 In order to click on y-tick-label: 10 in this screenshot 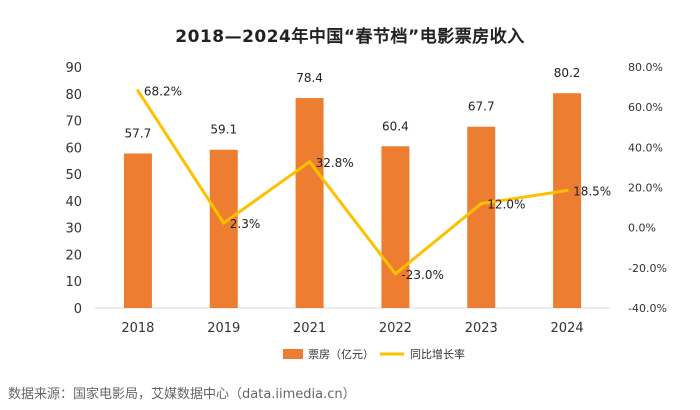, I will do `click(73, 282)`.